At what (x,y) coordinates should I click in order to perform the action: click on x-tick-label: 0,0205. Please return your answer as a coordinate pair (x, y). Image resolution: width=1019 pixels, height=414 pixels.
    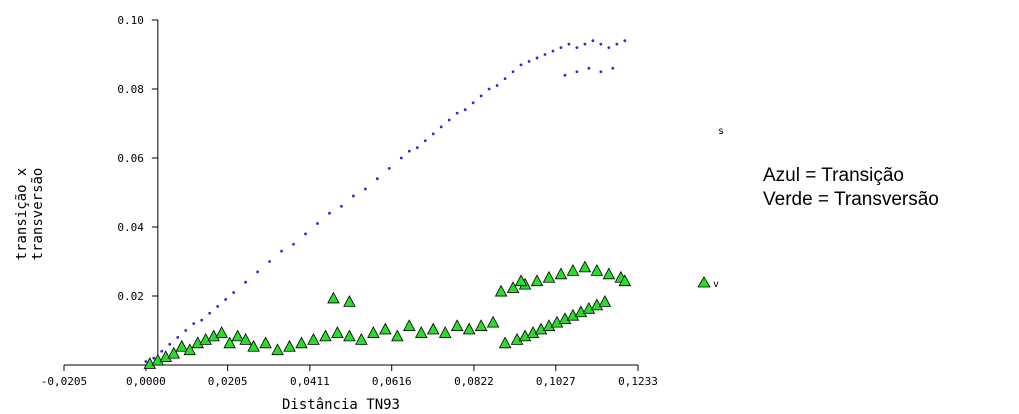
    Looking at the image, I should click on (228, 381).